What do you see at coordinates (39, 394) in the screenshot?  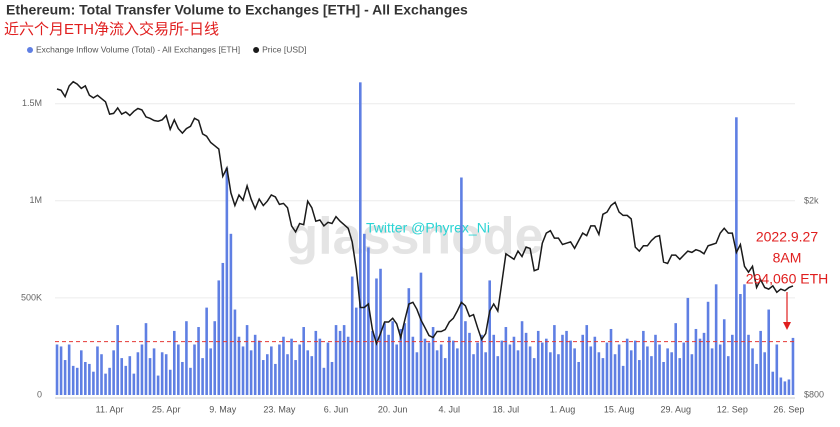 I see `y-tick-label: 0` at bounding box center [39, 394].